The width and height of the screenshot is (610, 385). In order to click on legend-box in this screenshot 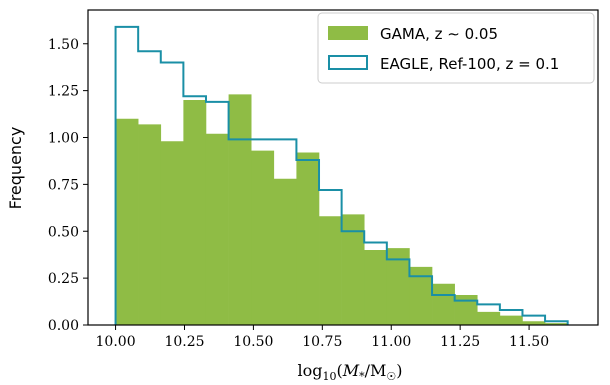, I will do `click(456, 48)`.